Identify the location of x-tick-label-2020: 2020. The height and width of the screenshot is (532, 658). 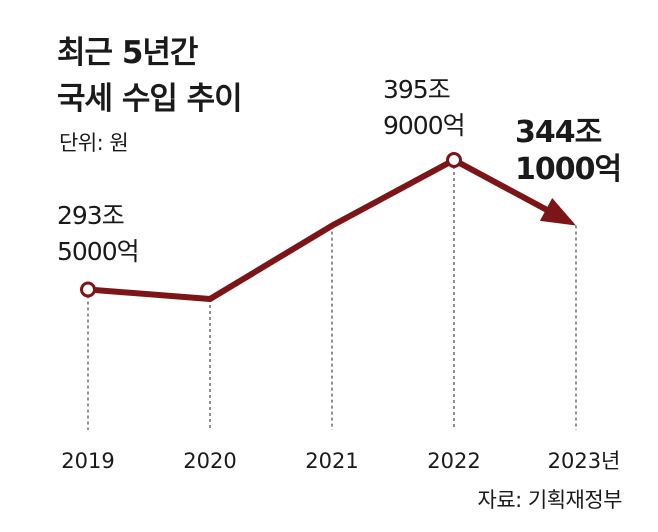
(209, 461).